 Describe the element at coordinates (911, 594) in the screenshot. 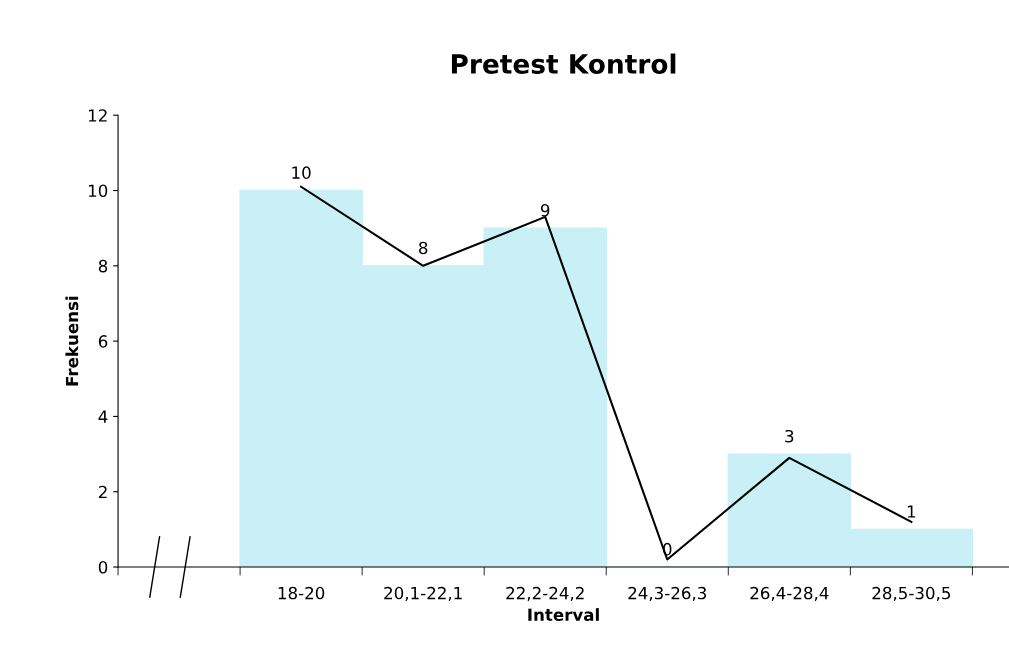

I see `x-tick-label: 28,5-30,5` at that location.